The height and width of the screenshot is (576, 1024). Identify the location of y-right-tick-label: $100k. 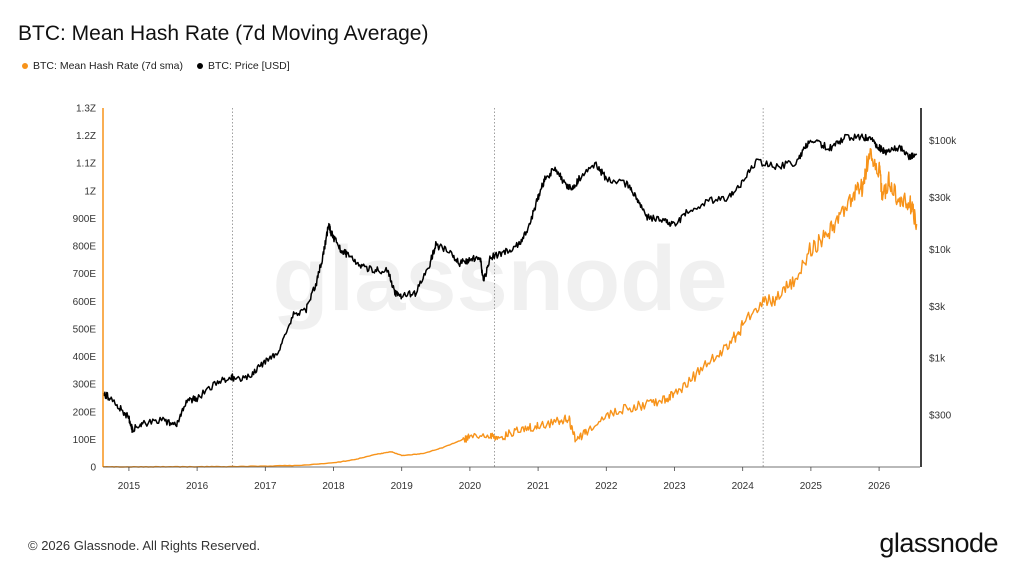
(943, 141).